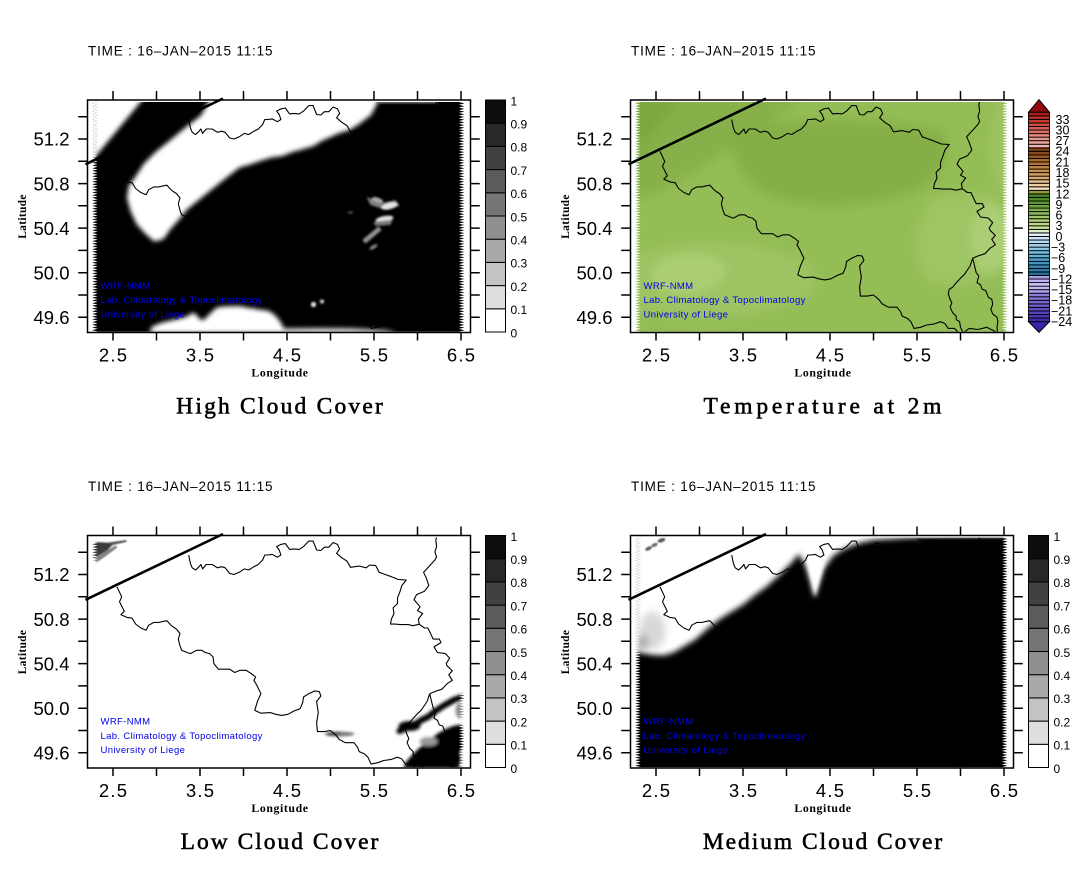 Image resolution: width=1087 pixels, height=874 pixels. Describe the element at coordinates (1063, 194) in the screenshot. I see `svg-text: 12` at that location.